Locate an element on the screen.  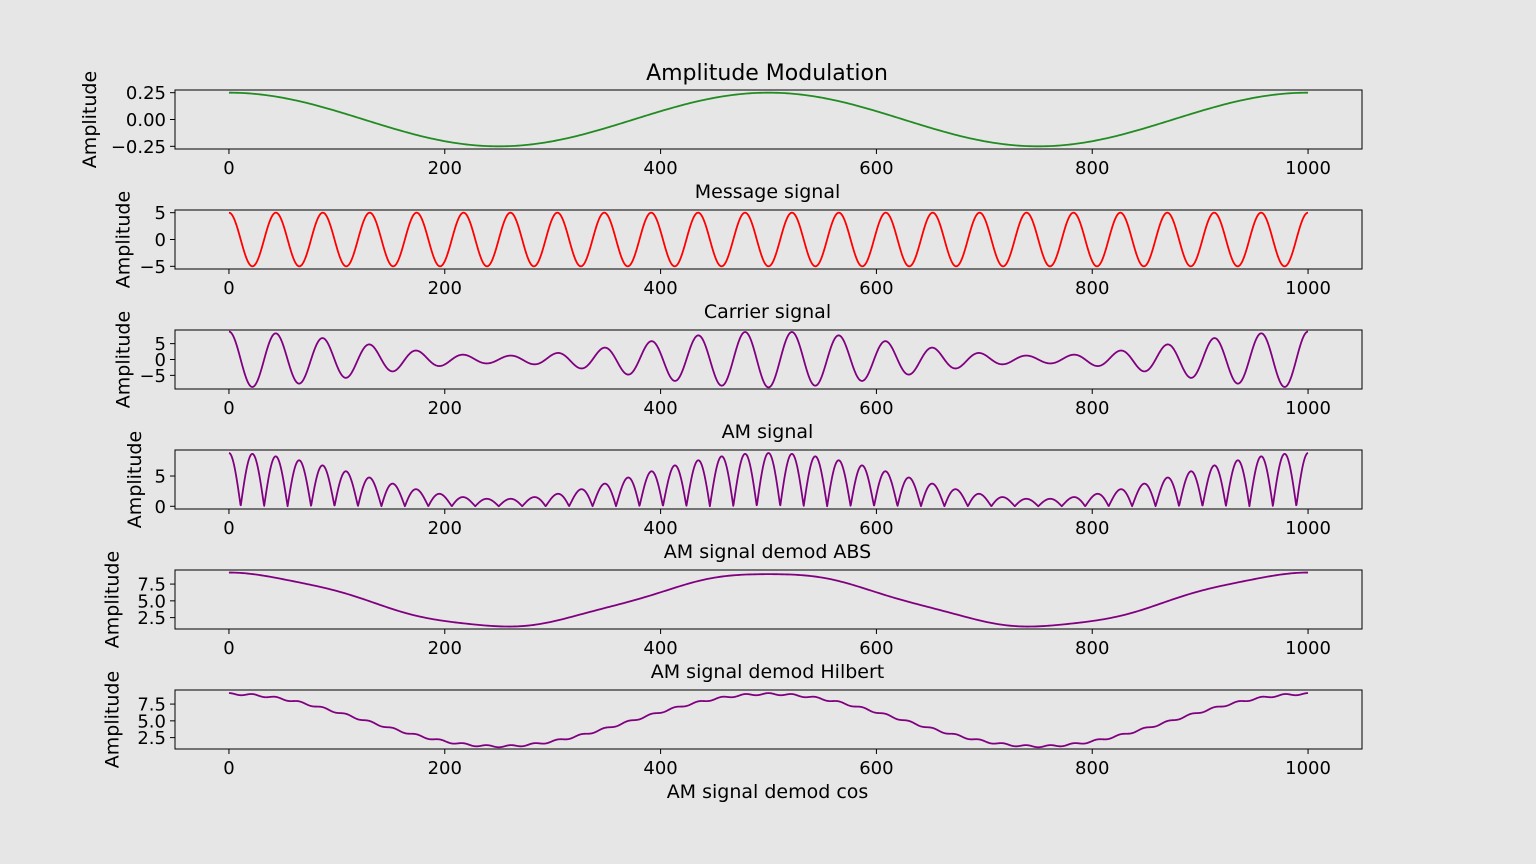
x-axis-label: AM signal demod ABS is located at coordinates (767, 552).